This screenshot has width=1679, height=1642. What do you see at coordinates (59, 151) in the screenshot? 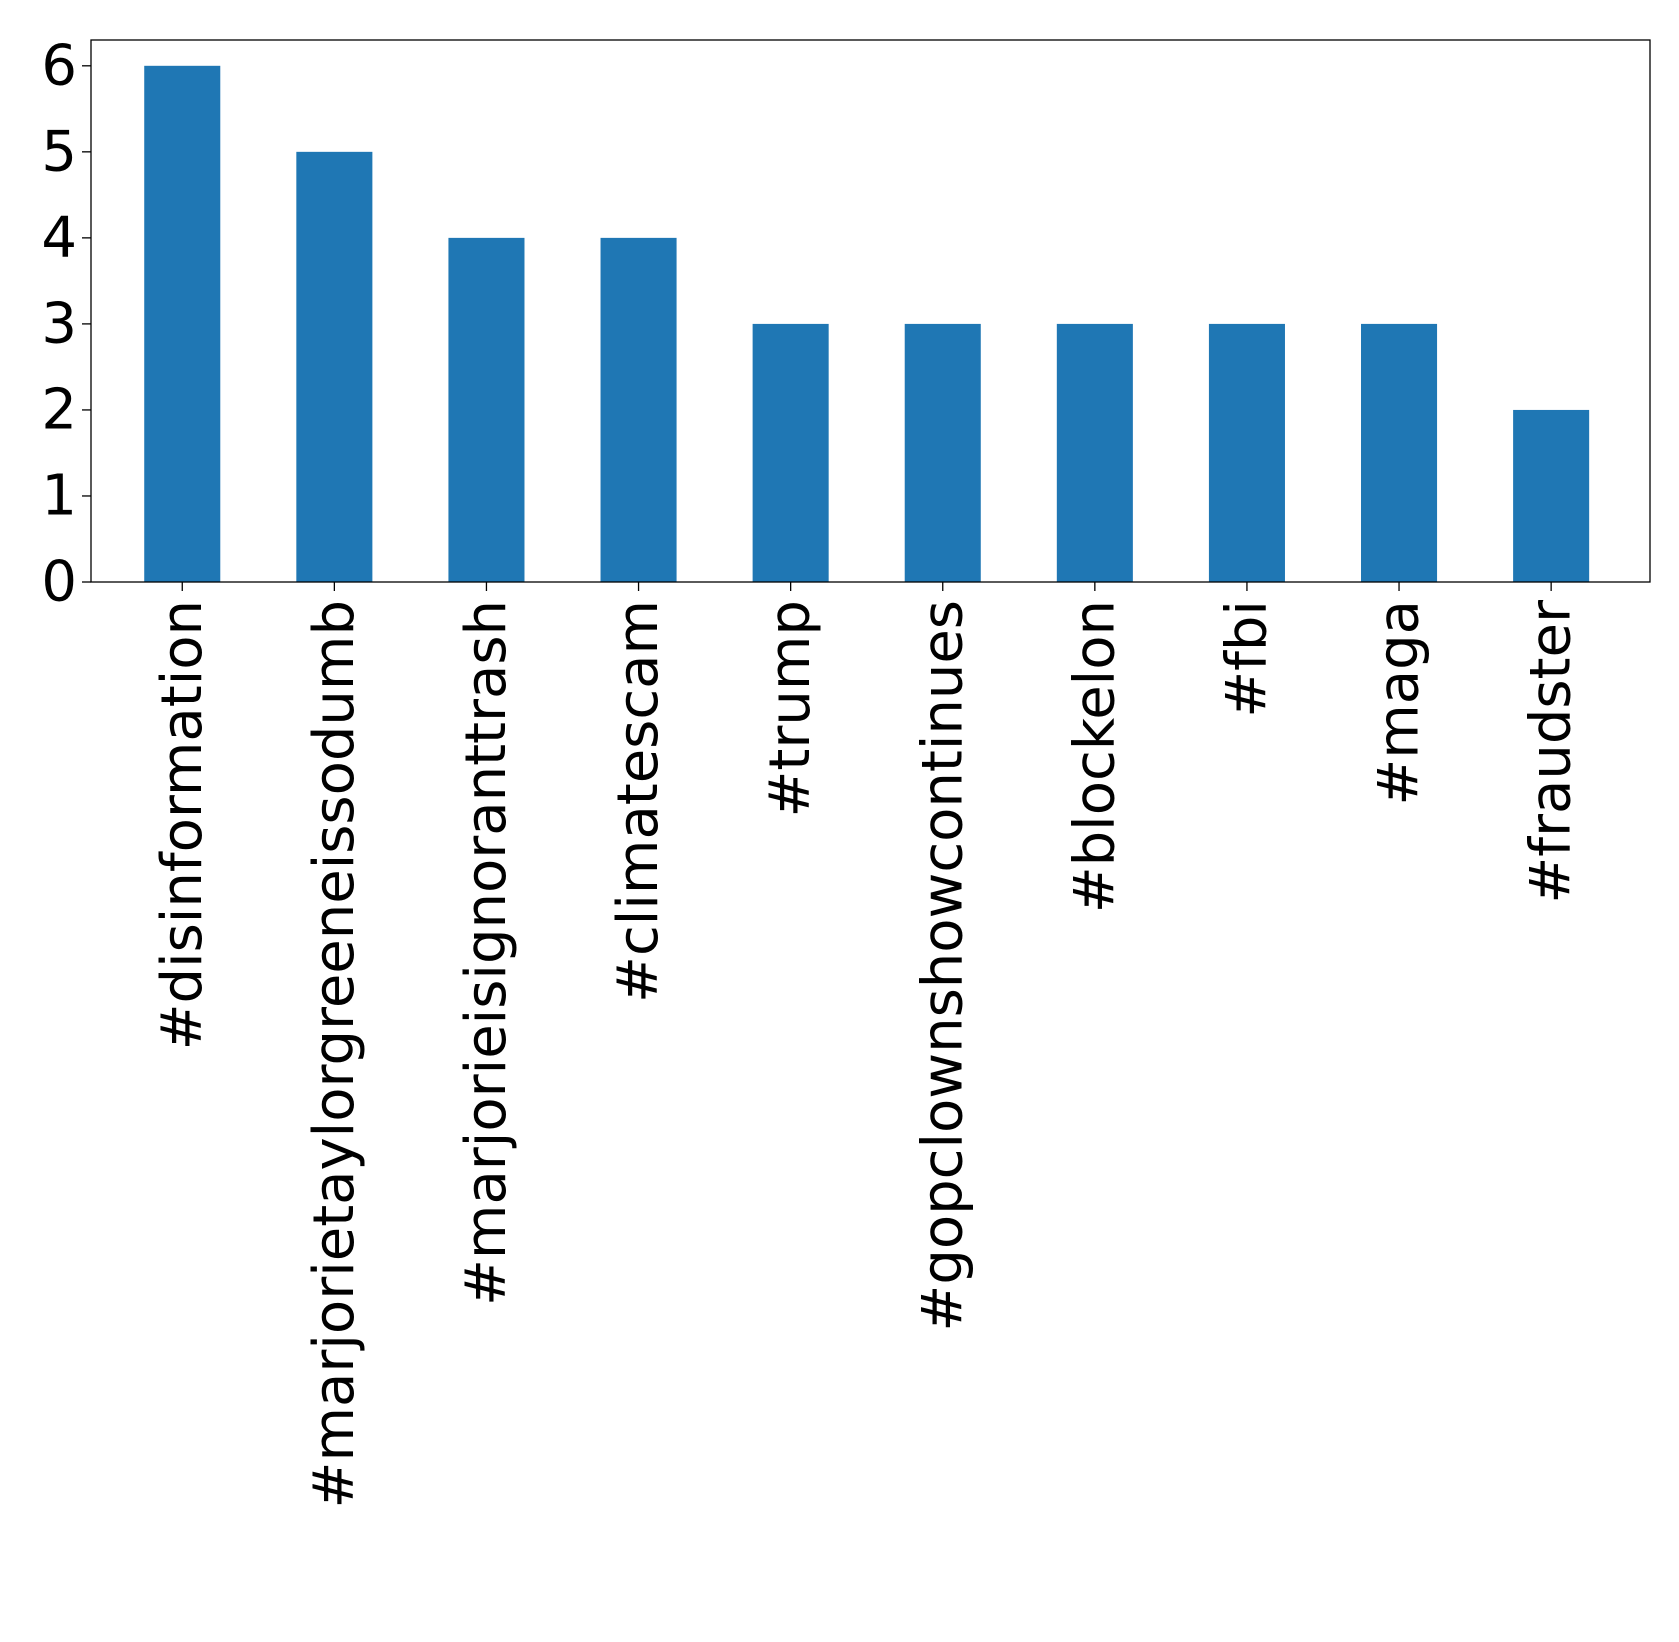
I see `y-tick-label-5: 5` at bounding box center [59, 151].